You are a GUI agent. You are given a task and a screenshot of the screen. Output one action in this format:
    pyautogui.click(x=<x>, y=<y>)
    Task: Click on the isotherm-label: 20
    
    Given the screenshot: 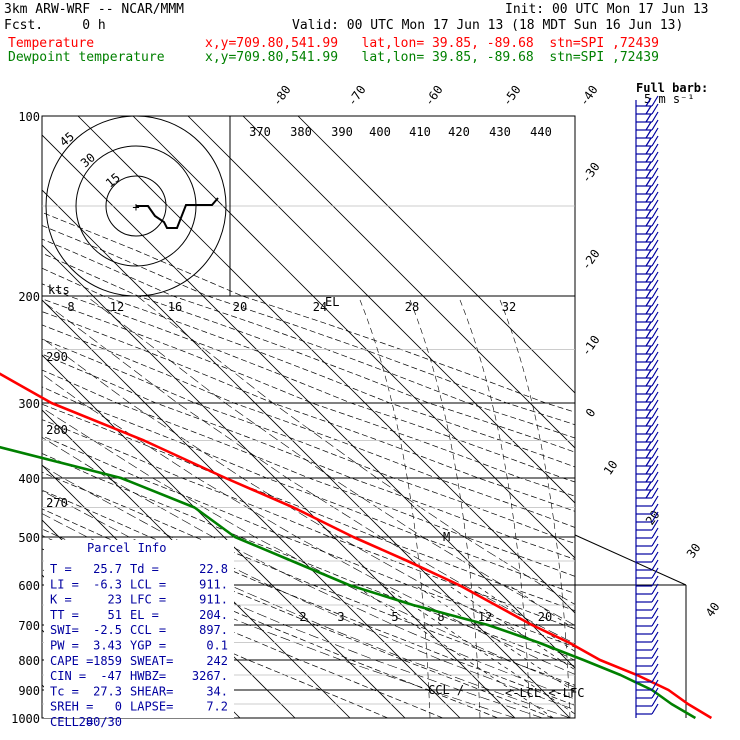 What is the action you would take?
    pyautogui.click(x=653, y=518)
    